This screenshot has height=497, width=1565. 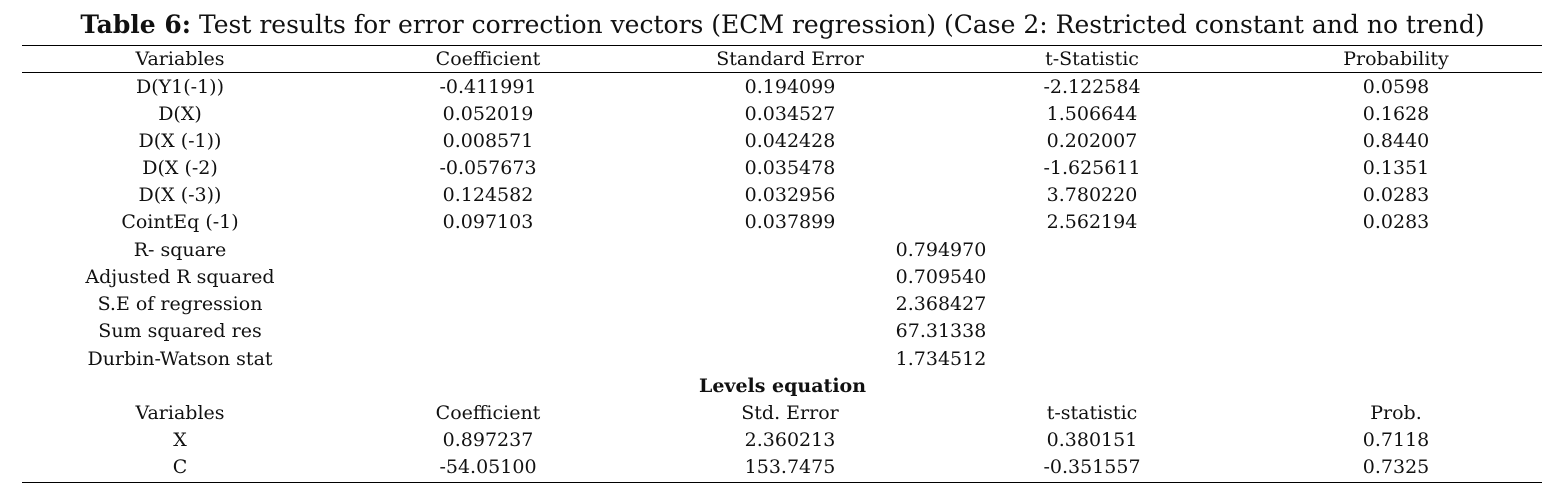 What do you see at coordinates (488, 87) in the screenshot?
I see `coefficient-cell: -0.411991` at bounding box center [488, 87].